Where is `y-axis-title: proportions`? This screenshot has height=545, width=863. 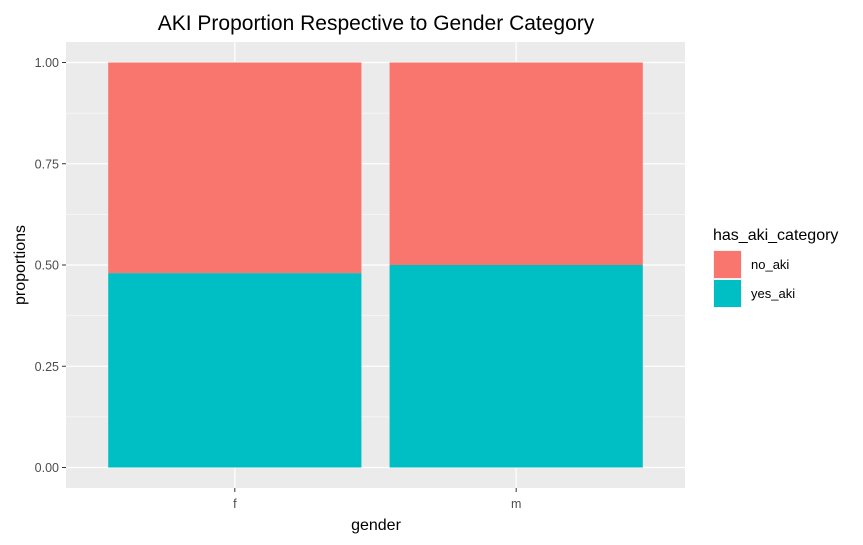 y-axis-title: proportions is located at coordinates (20, 265).